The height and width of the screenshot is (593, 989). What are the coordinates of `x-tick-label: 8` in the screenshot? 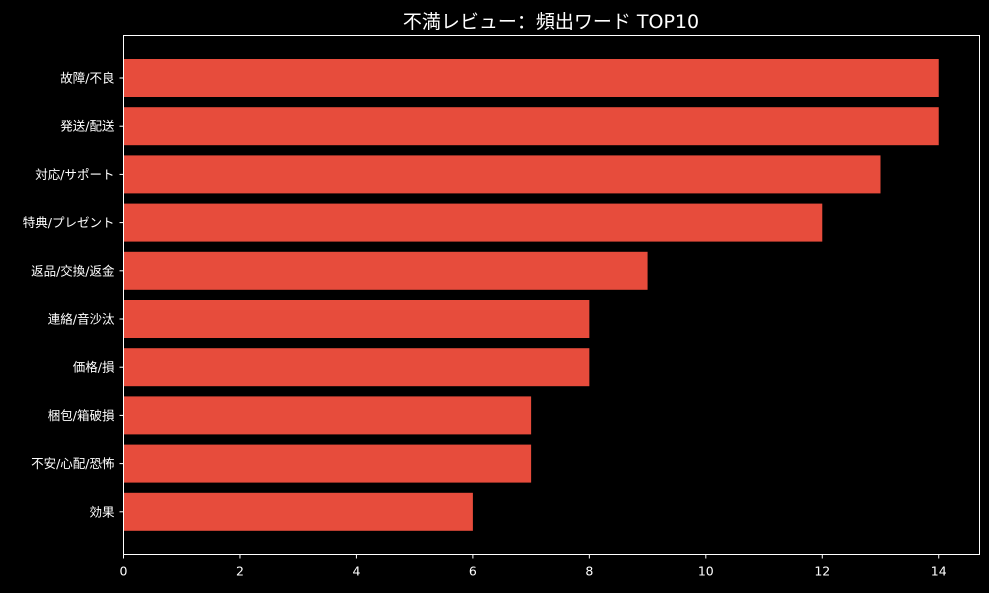 It's located at (589, 571).